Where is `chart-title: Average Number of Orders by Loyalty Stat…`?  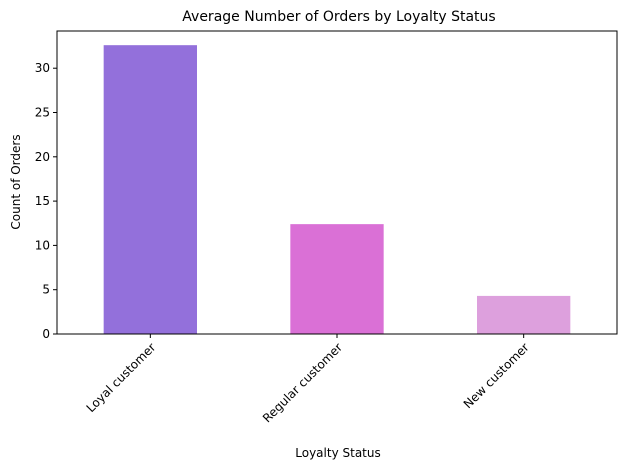
chart-title: Average Number of Orders by Loyalty Stat… is located at coordinates (338, 17).